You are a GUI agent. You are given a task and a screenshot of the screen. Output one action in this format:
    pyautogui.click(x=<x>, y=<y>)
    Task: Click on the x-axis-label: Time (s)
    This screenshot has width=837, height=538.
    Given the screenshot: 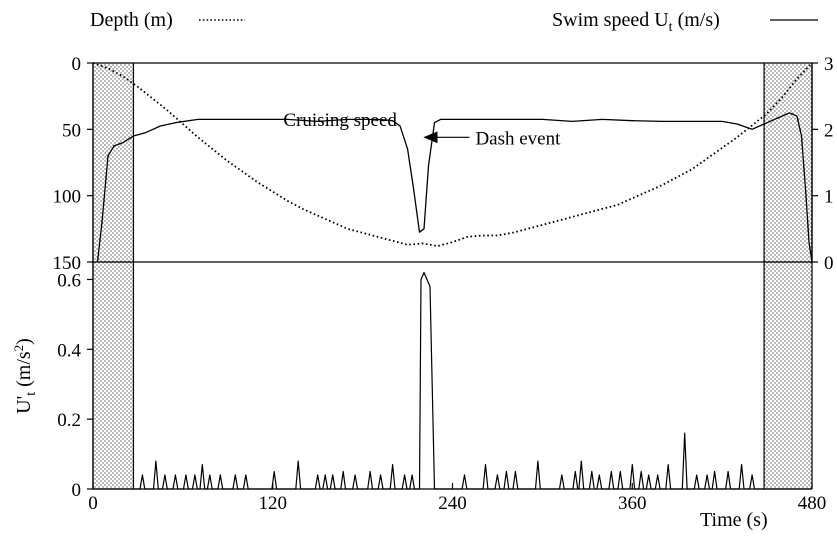 What is the action you would take?
    pyautogui.click(x=734, y=520)
    